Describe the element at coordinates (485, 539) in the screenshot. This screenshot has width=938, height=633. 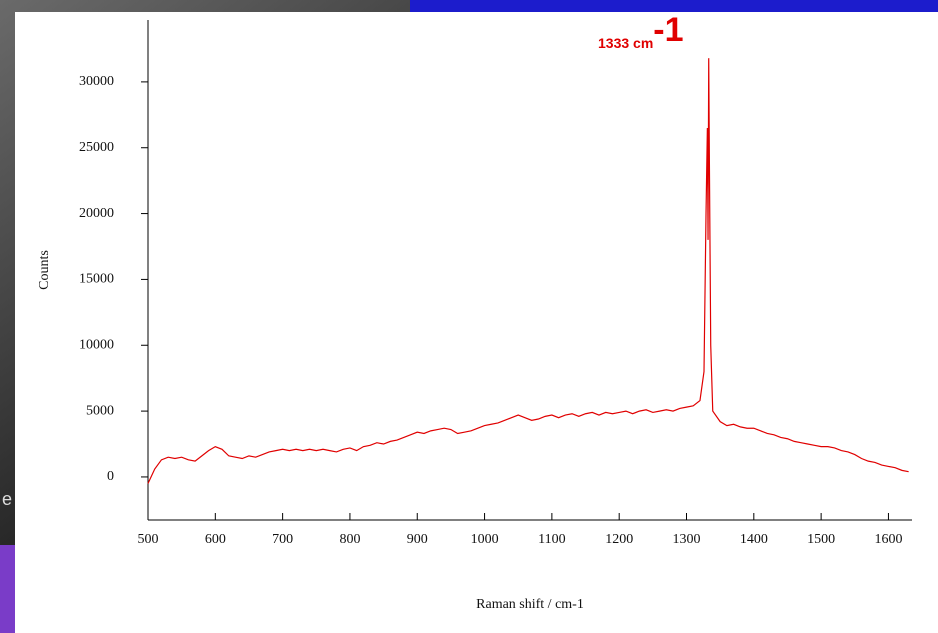
I see `x-tick-label: 1000` at that location.